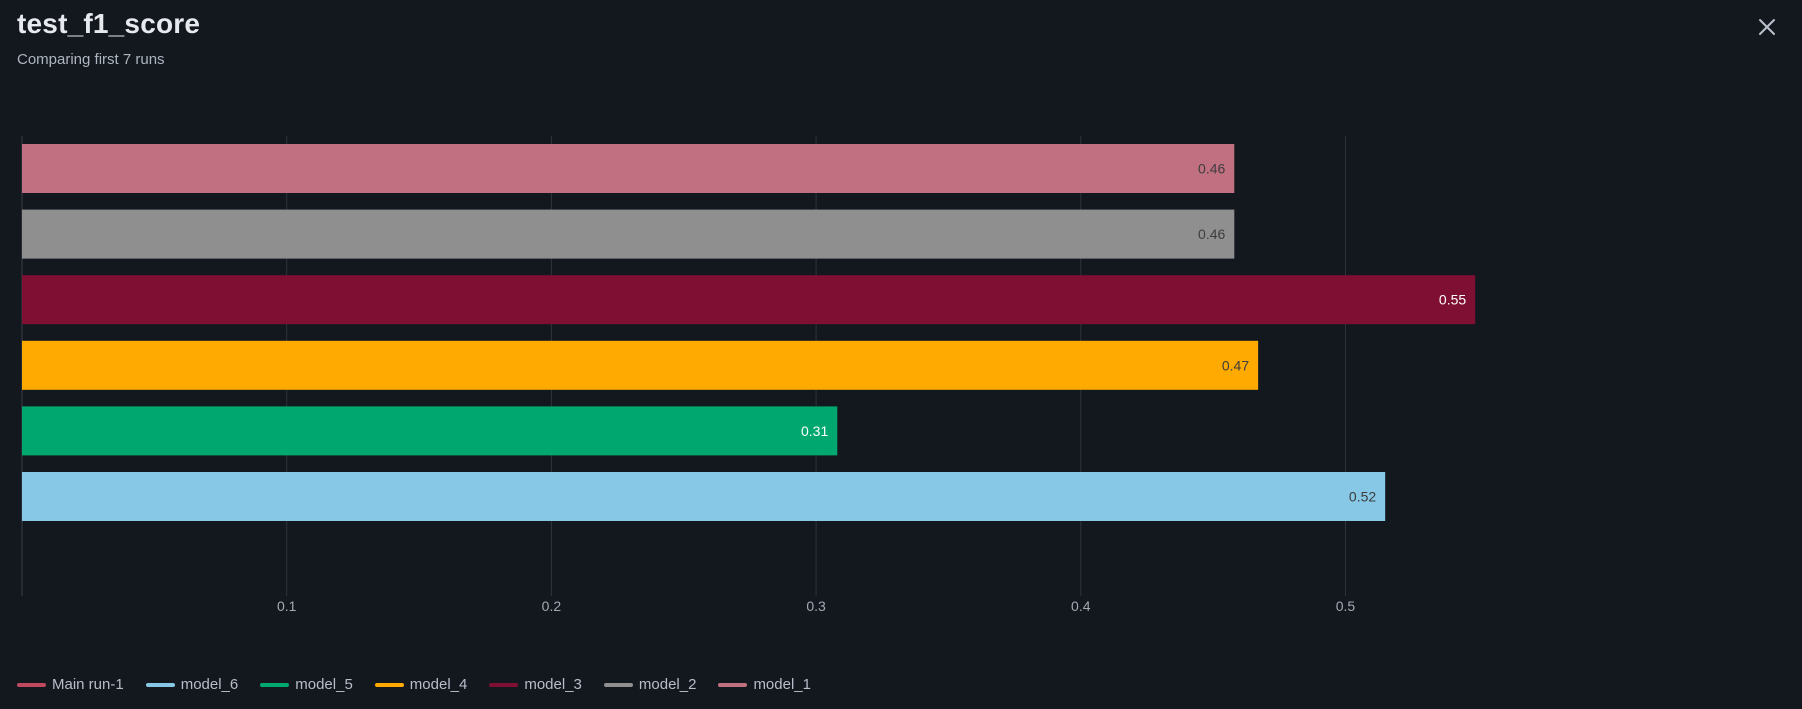  What do you see at coordinates (88, 684) in the screenshot?
I see `legend-label: Main run-1` at bounding box center [88, 684].